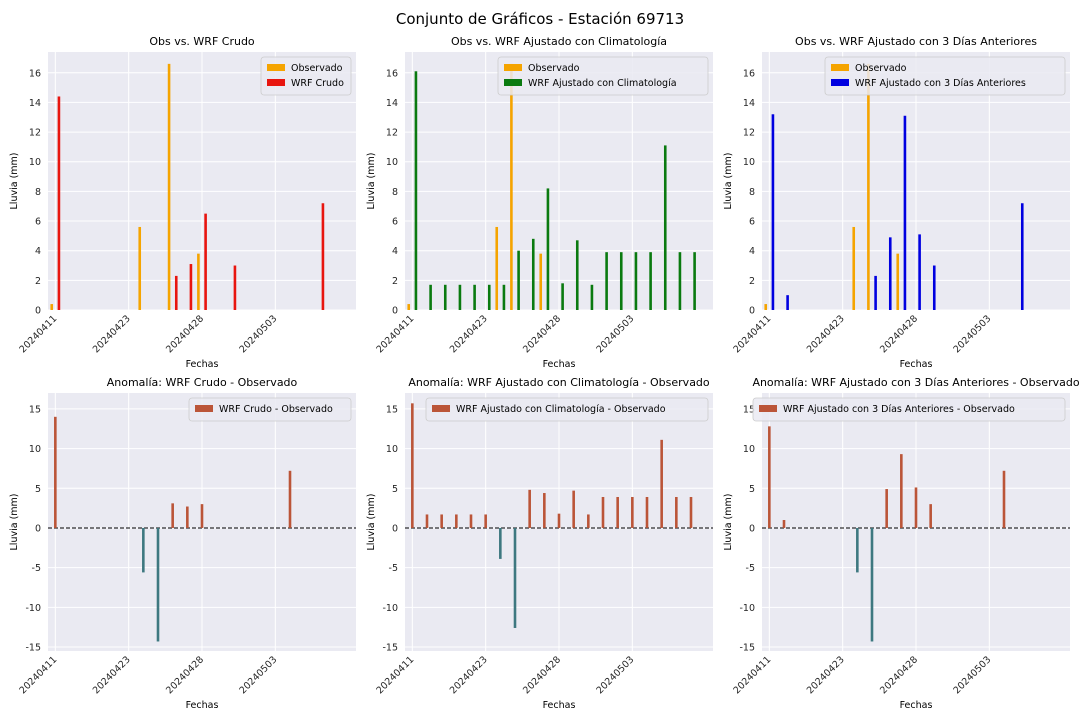 The height and width of the screenshot is (724, 1080). I want to click on chart-title: Obs vs. WRF Ajustado con Climatología, so click(559, 41).